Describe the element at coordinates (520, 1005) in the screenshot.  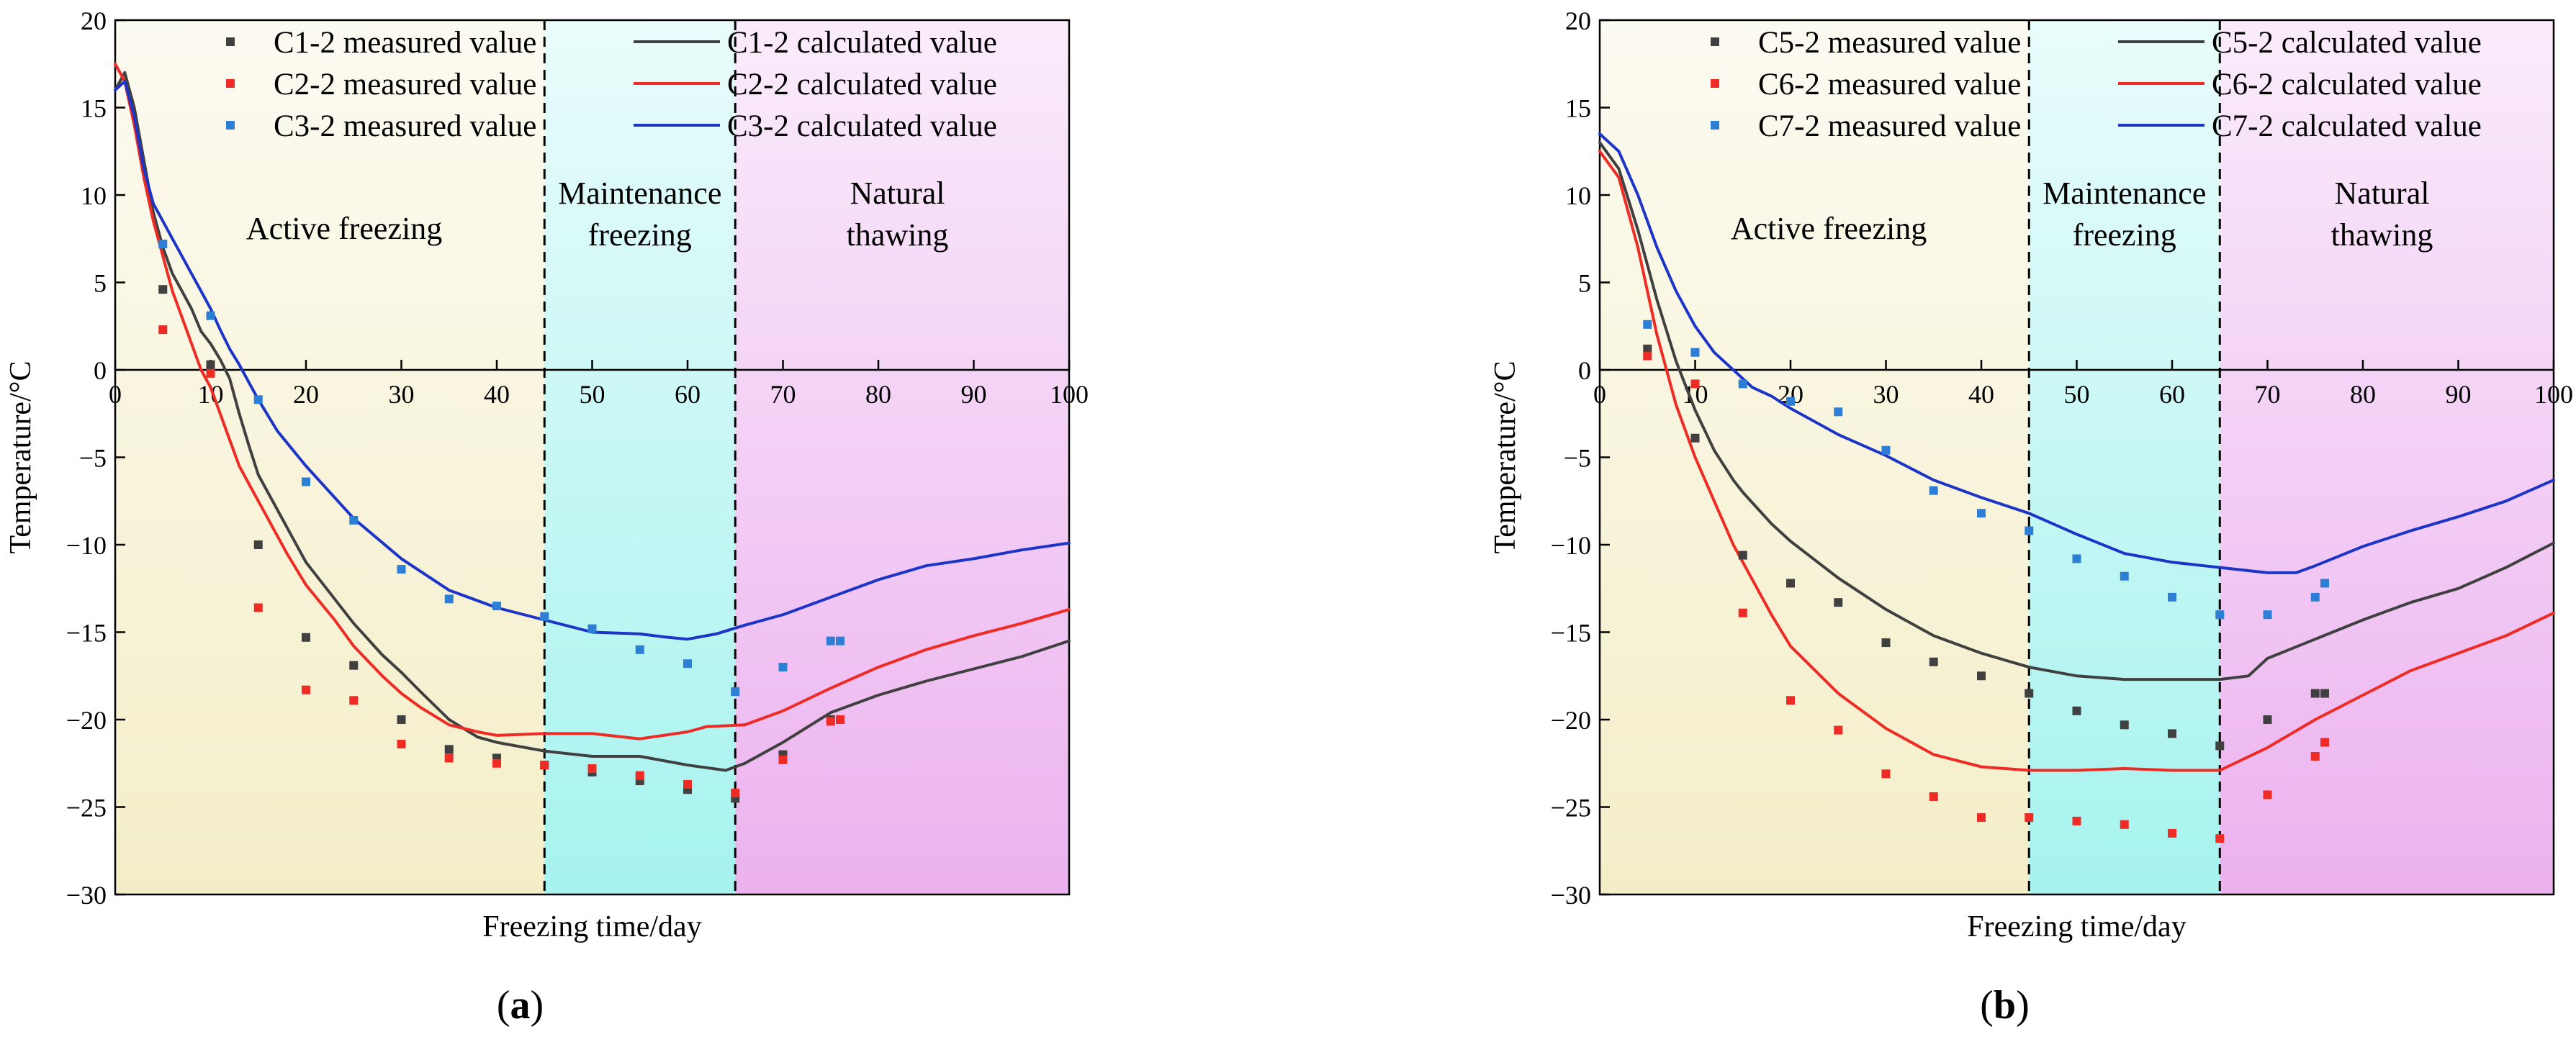
I see `figure-caption: (a)` at that location.